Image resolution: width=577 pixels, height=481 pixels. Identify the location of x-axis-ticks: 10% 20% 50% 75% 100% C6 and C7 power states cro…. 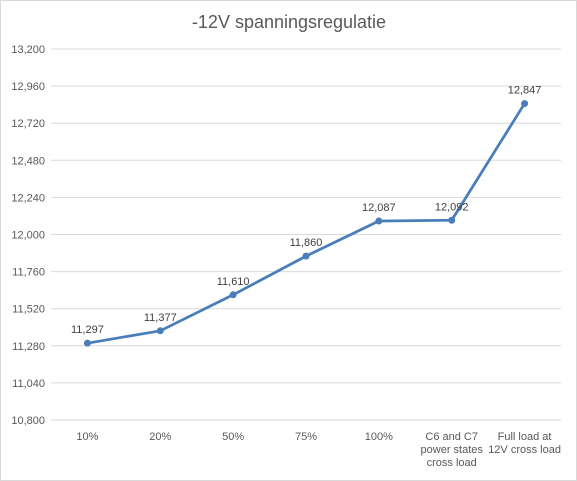
(318, 450).